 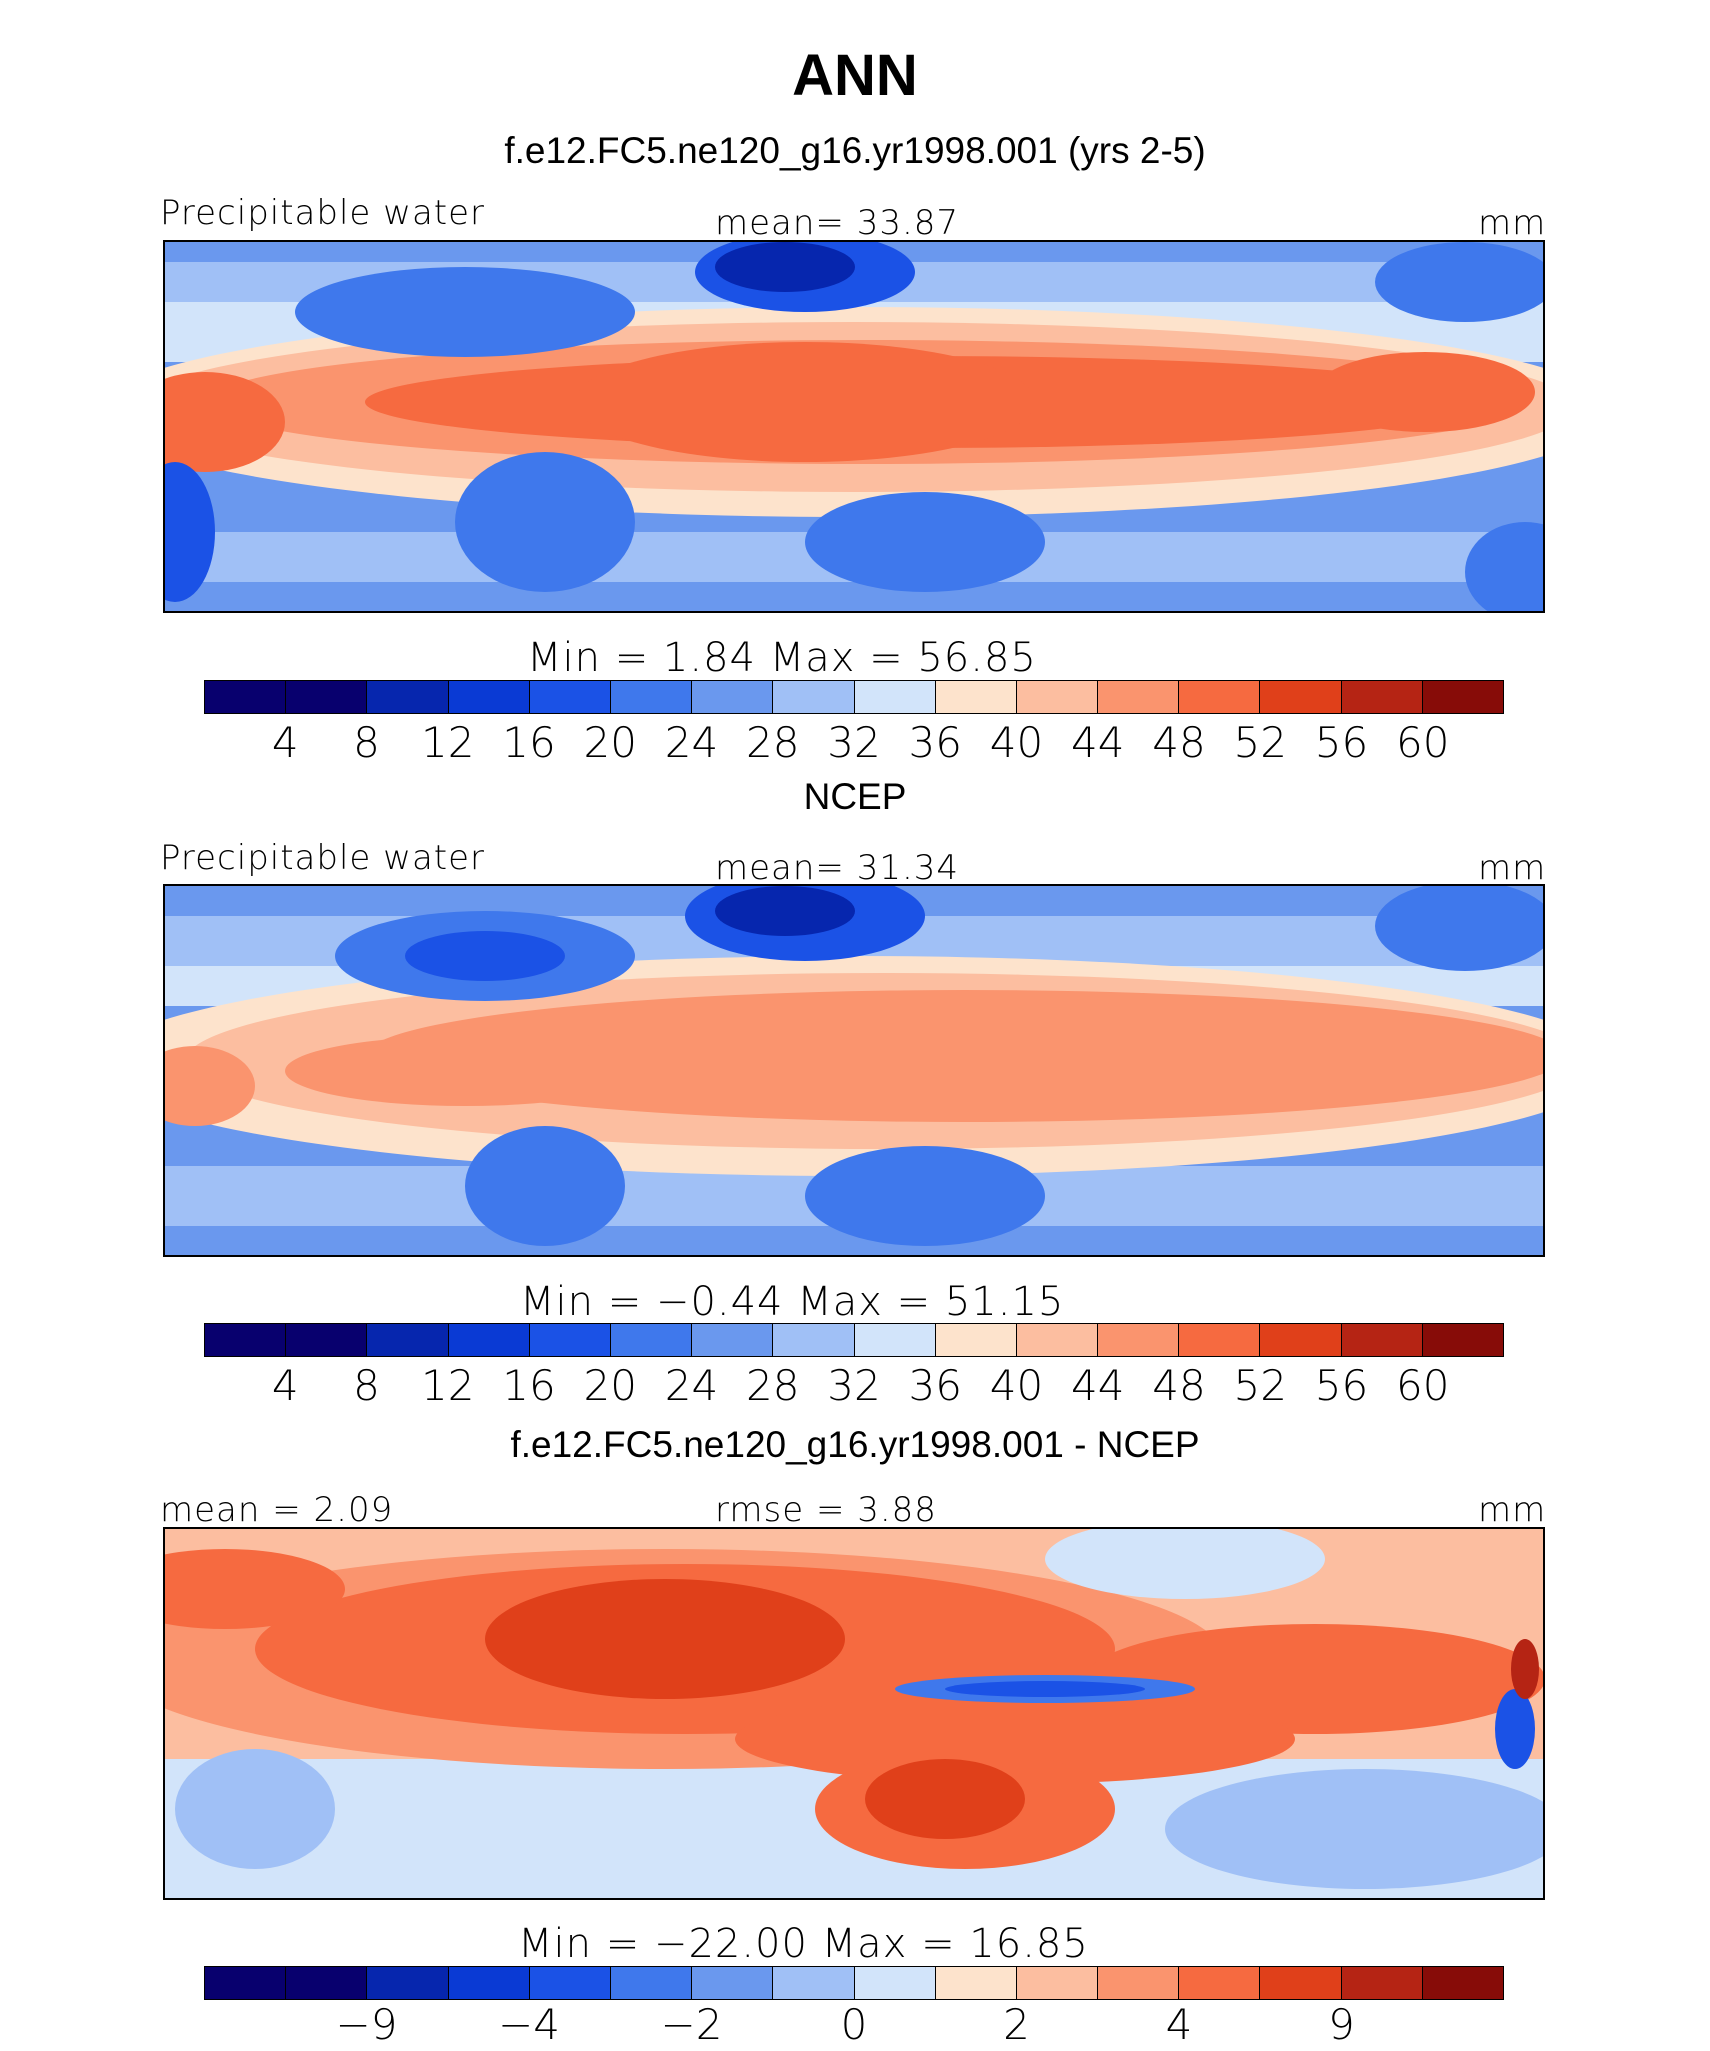 I want to click on panel-2-minmax: Min = −0.44 Max = 51.15, so click(x=792, y=1302).